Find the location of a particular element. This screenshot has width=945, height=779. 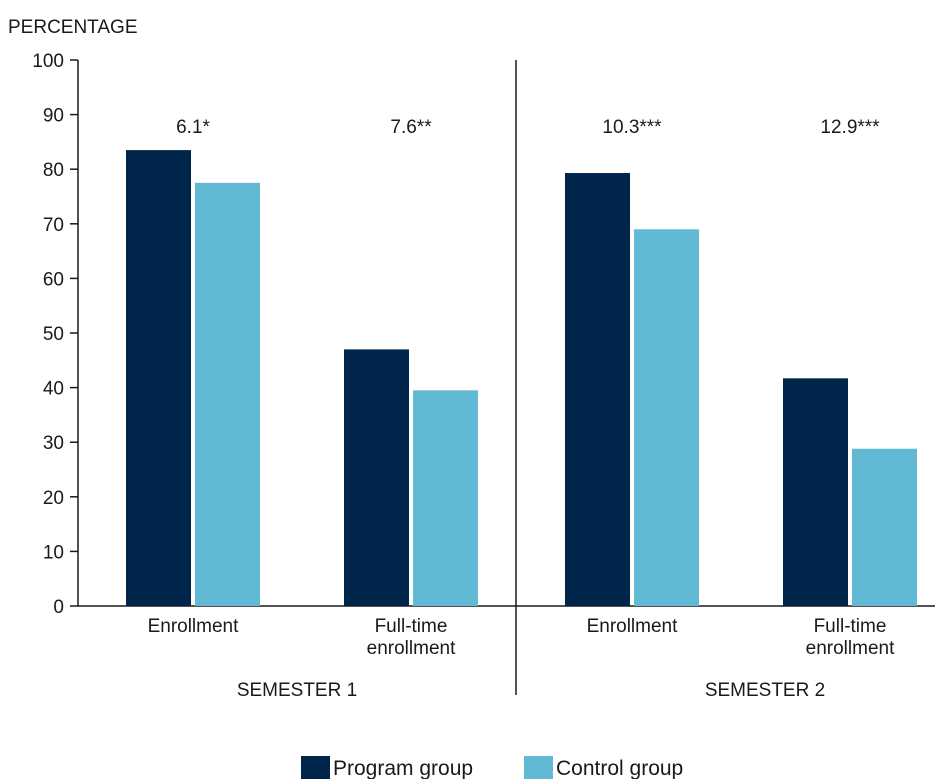

y-tick-label: 100 is located at coordinates (48, 61).